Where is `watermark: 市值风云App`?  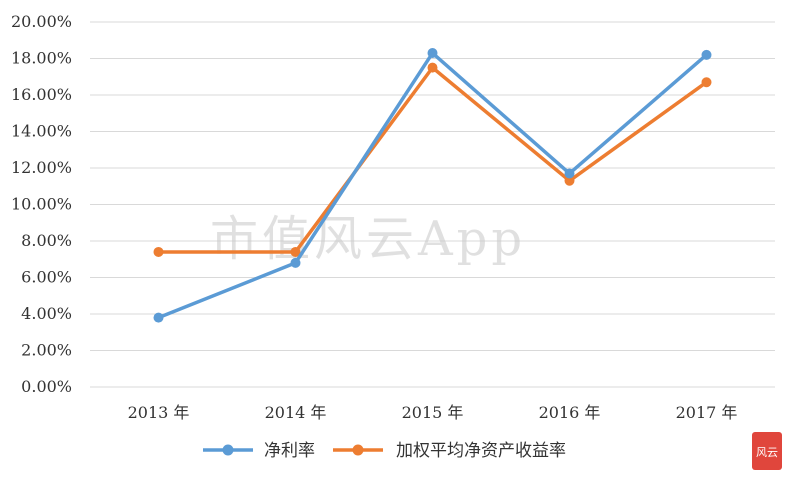 watermark: 市值风云App is located at coordinates (368, 239).